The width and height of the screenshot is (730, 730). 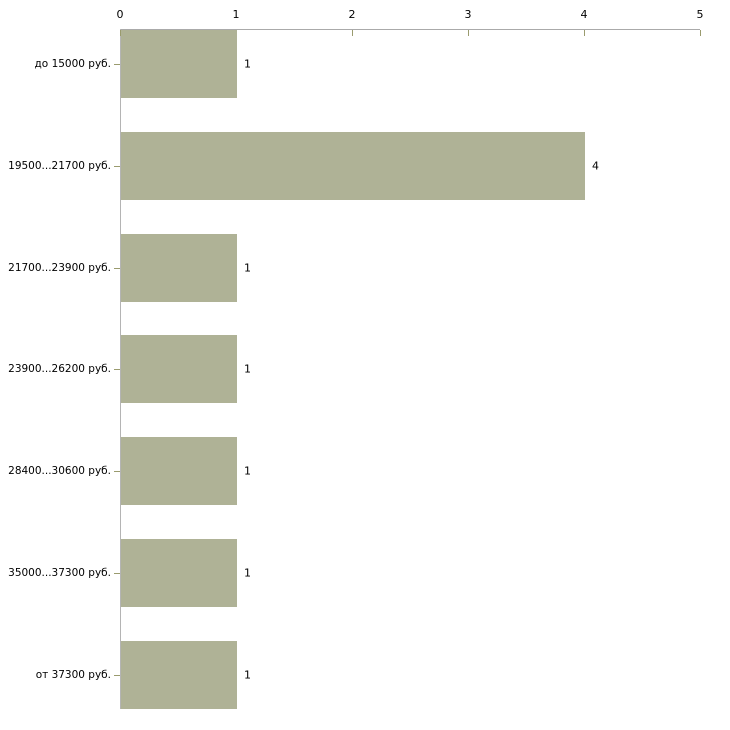 What do you see at coordinates (59, 471) in the screenshot?
I see `category-label: 28400...30600 руб.` at bounding box center [59, 471].